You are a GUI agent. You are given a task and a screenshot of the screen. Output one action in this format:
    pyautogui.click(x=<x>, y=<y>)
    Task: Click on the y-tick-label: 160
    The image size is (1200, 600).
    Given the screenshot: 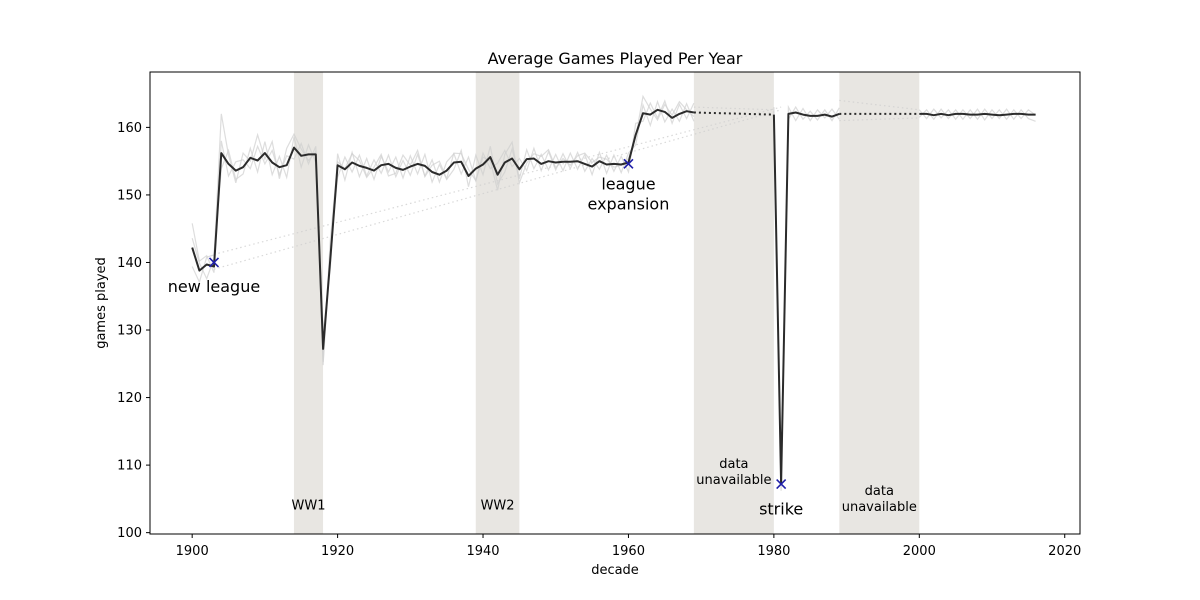 What is the action you would take?
    pyautogui.click(x=129, y=128)
    